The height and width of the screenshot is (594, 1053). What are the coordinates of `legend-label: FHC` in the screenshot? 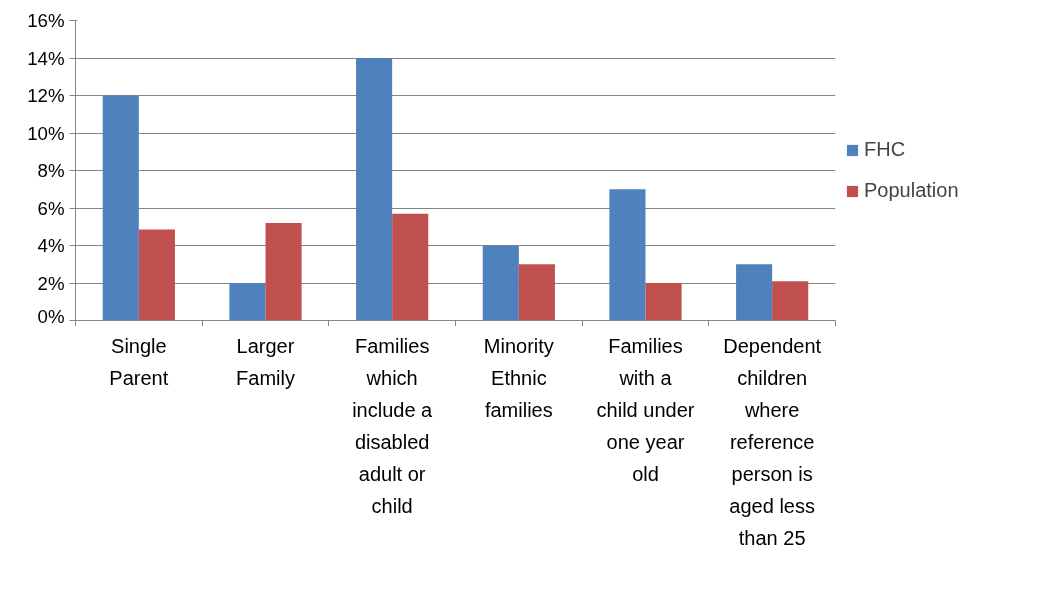 It's located at (885, 149).